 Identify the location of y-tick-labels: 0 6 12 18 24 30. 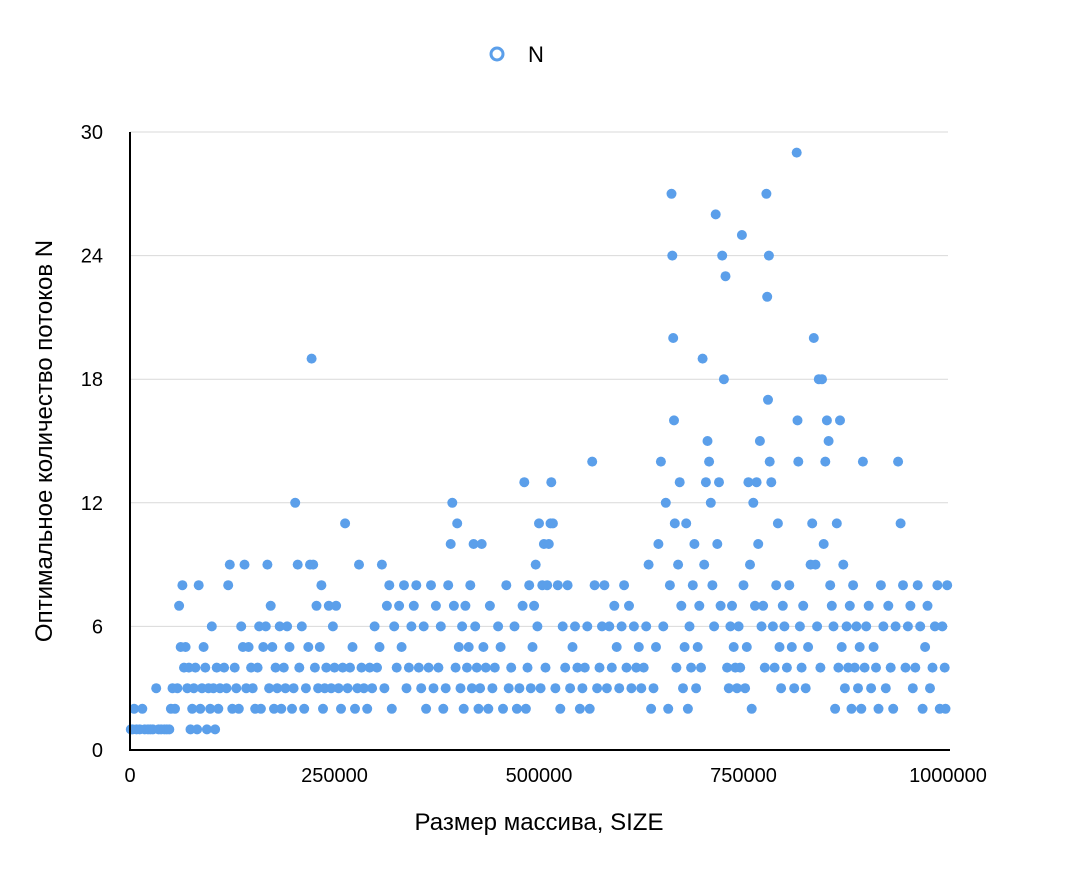
(92, 442).